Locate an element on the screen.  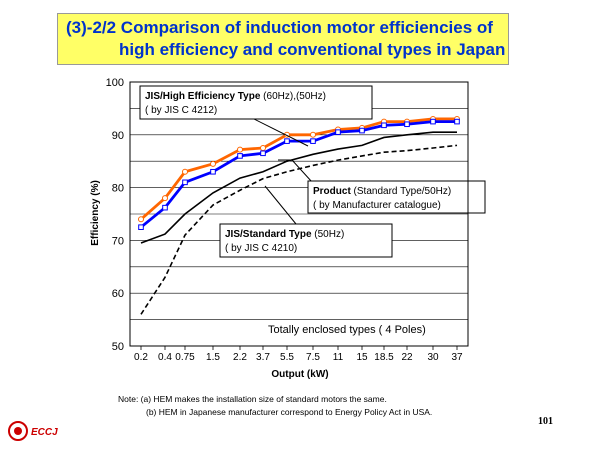
jis-high-annotation-box is located at coordinates (256, 102).